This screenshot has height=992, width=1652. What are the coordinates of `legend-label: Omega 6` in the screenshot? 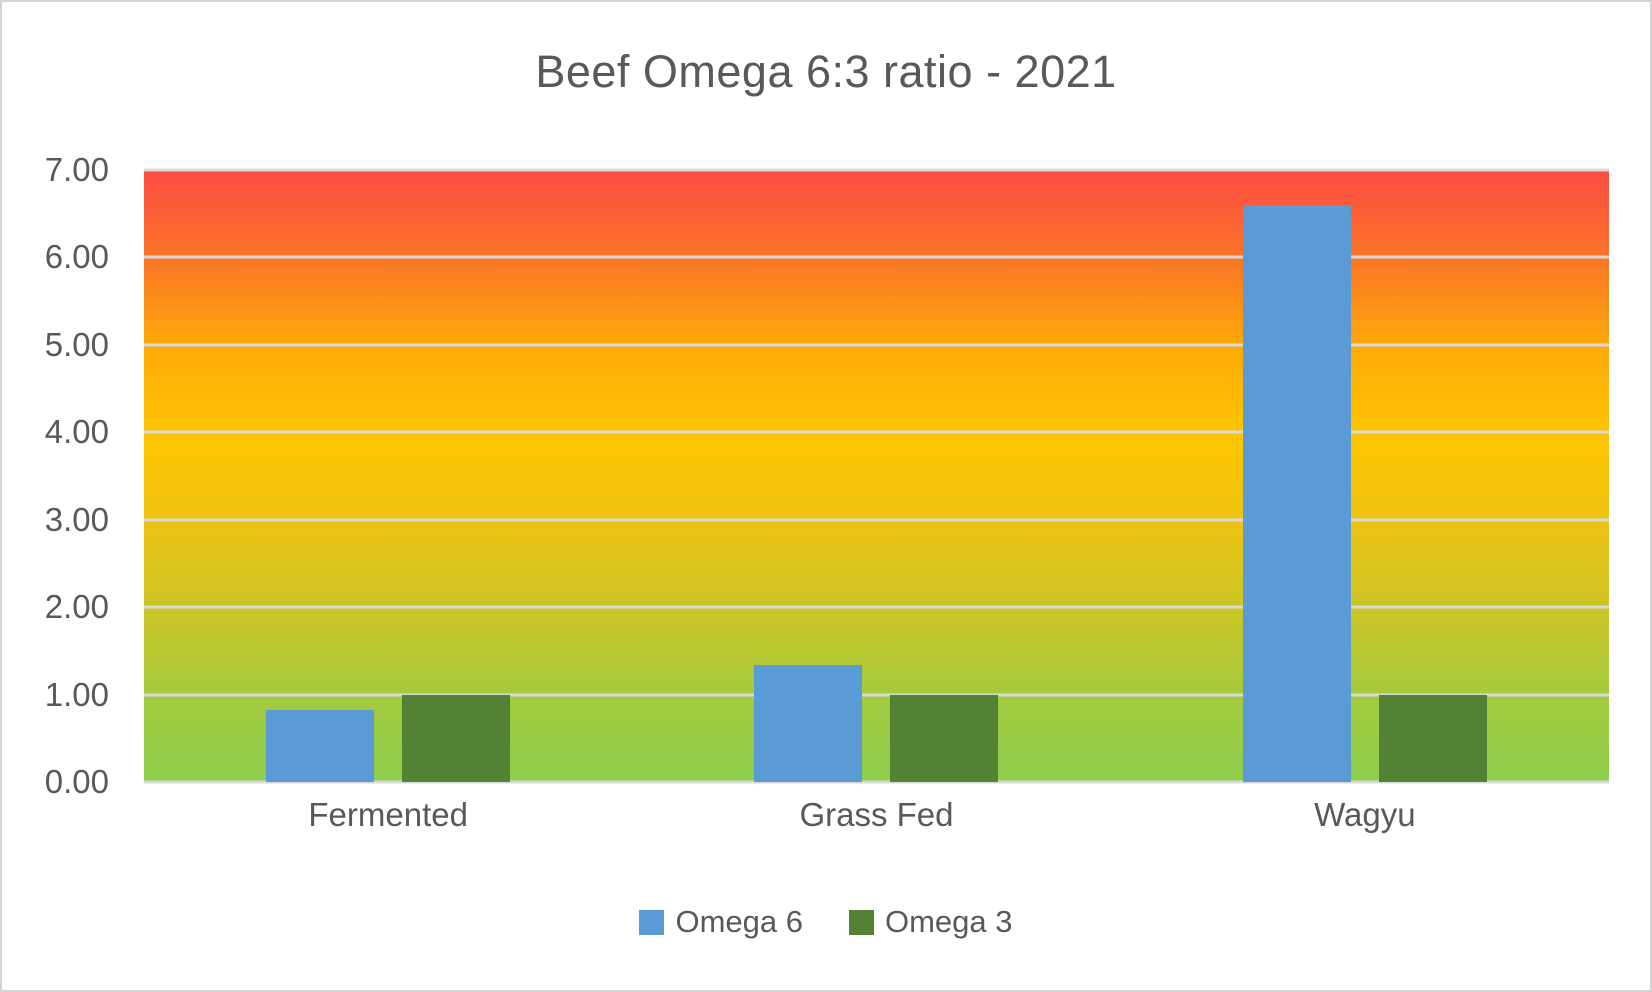 It's located at (739, 921).